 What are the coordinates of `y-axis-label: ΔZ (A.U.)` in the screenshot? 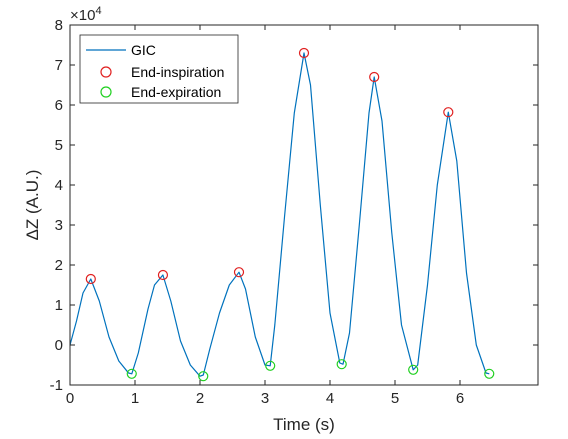 It's located at (32, 205).